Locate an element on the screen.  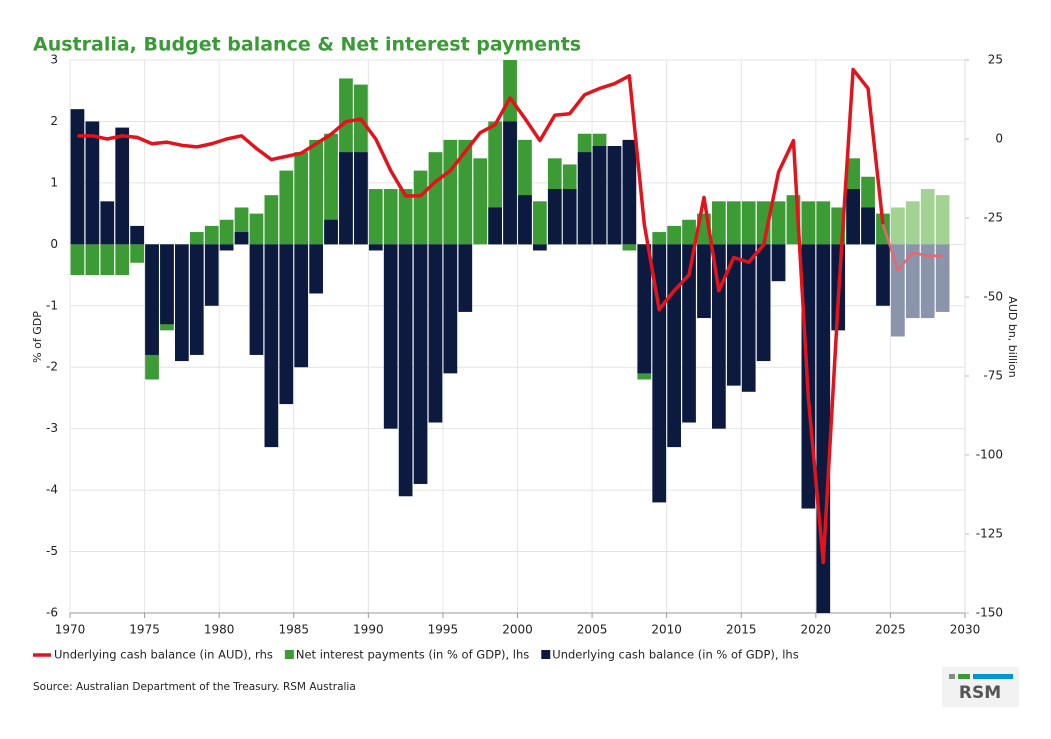
line is located at coordinates (912, 247).